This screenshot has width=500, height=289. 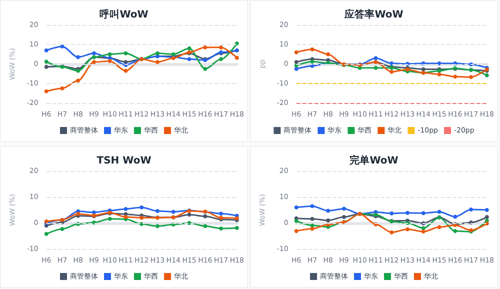 I want to click on chart-title: 完单WoW, so click(x=374, y=160).